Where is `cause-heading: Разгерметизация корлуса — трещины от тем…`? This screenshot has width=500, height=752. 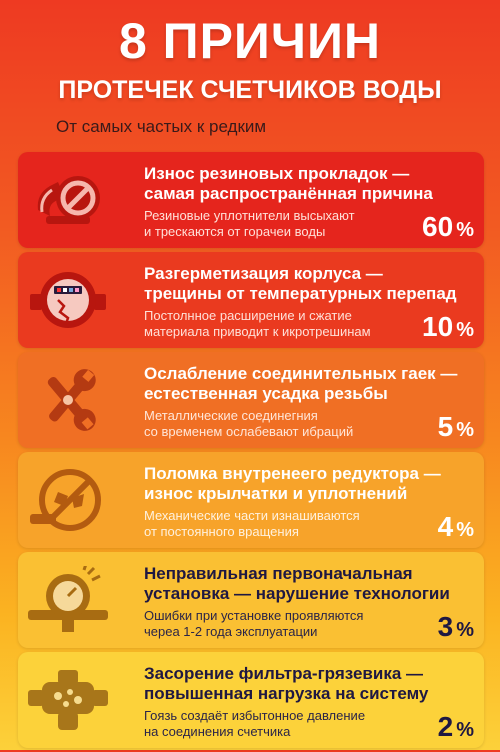 cause-heading: Разгерметизация корлуса — трещины от тем… is located at coordinates (309, 284).